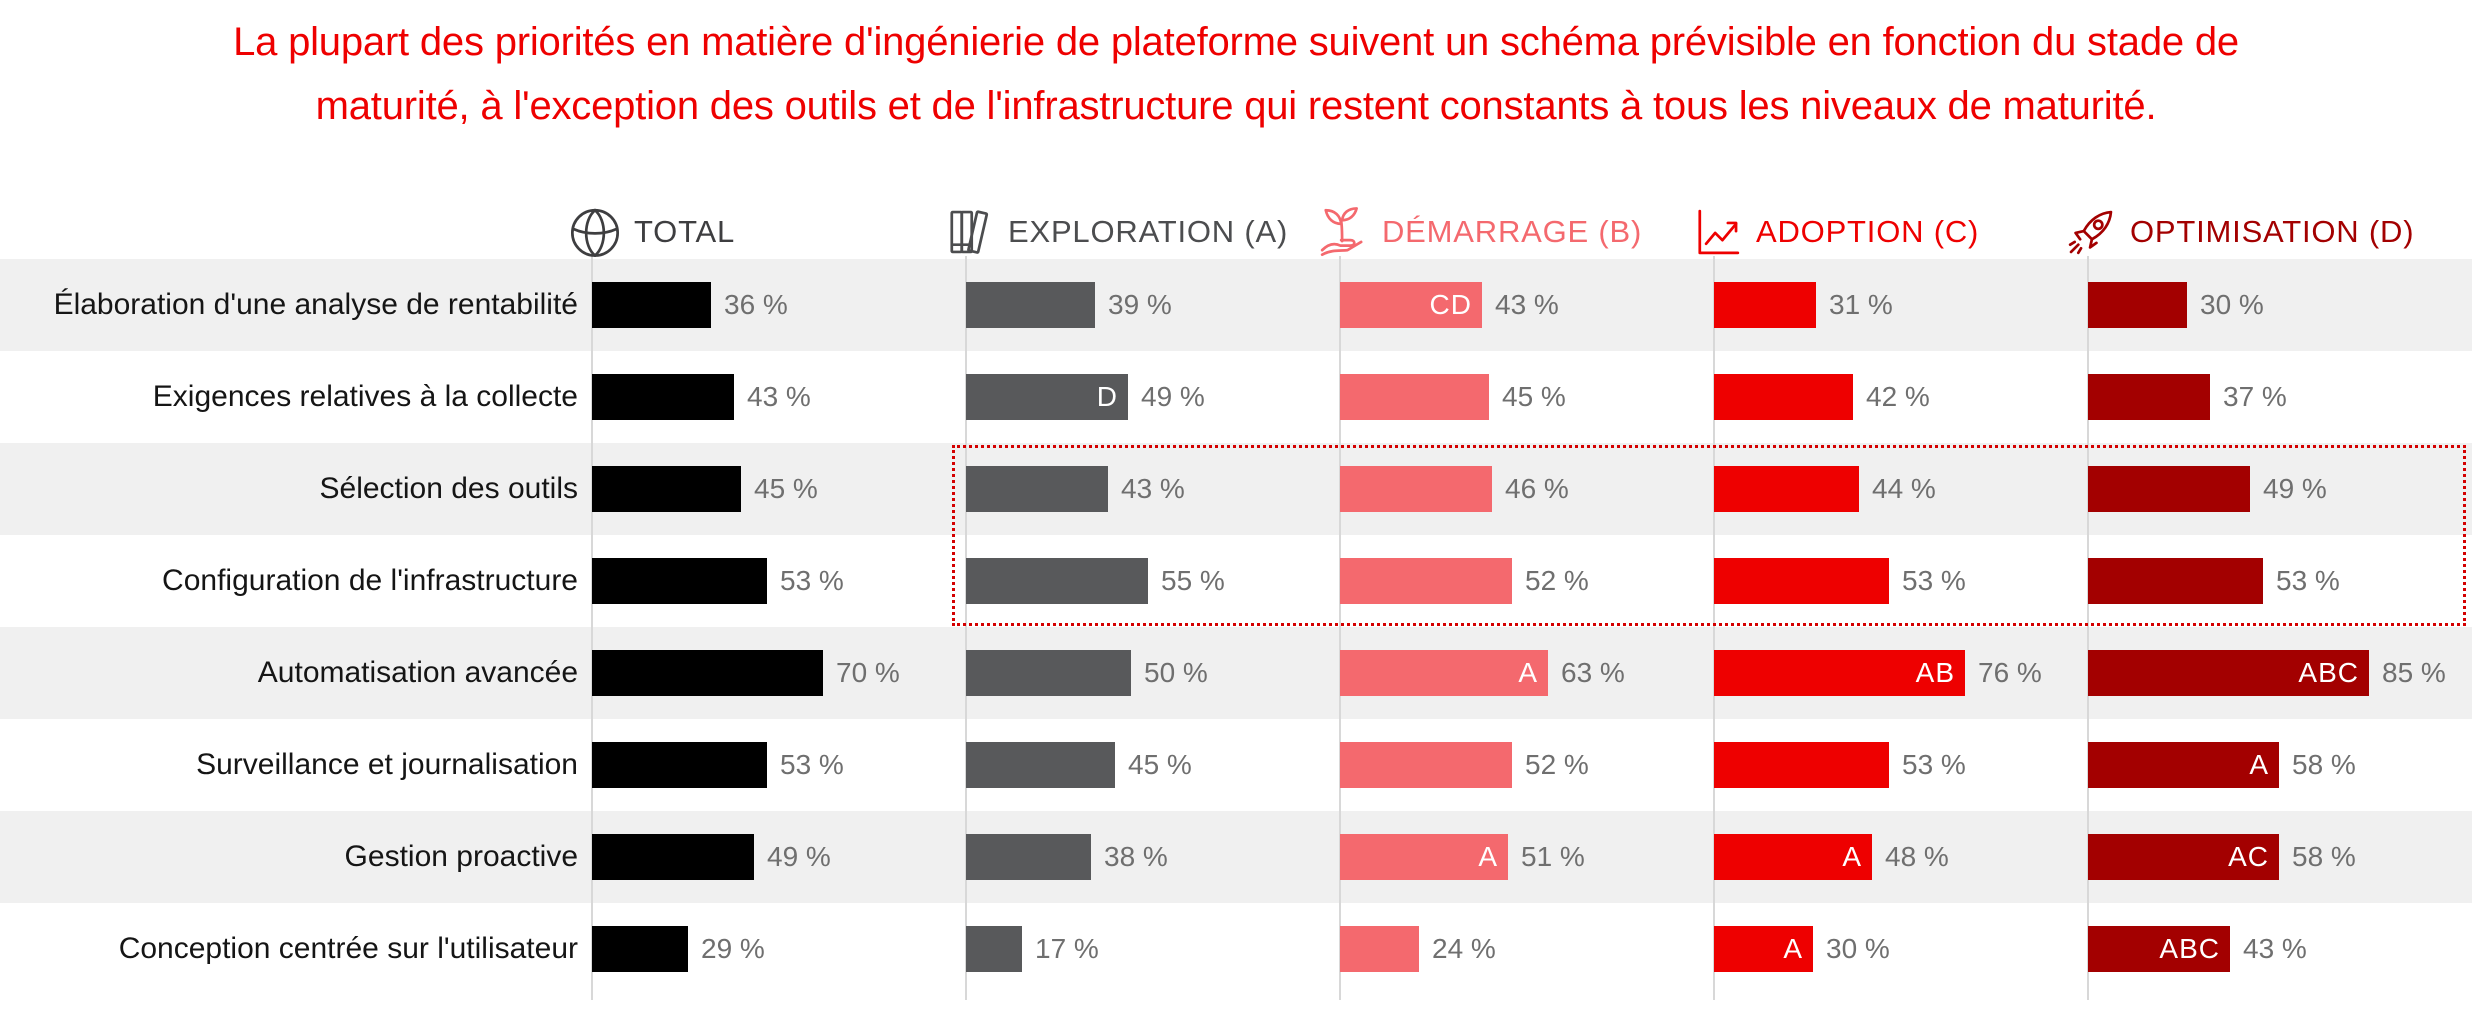 This screenshot has width=2472, height=1024. I want to click on highlight-box, so click(1709, 535).